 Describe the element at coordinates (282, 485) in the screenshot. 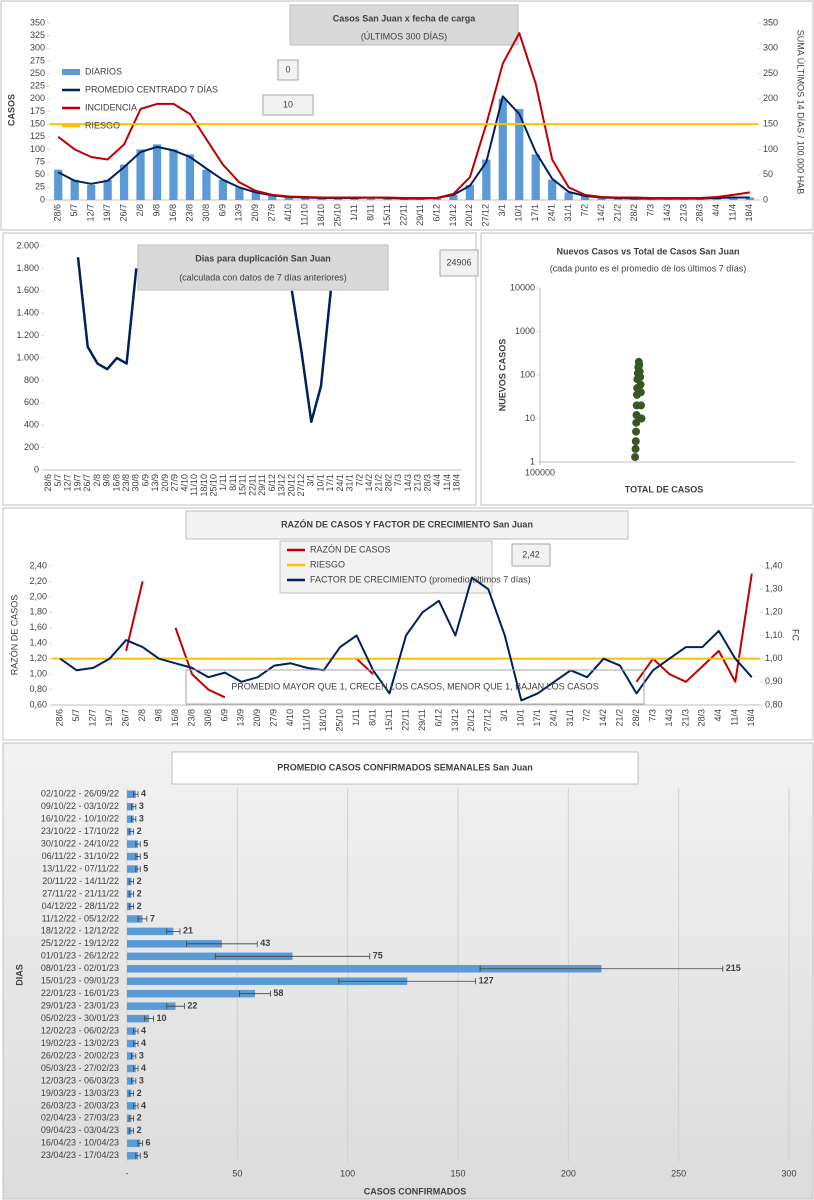

I see `x-tick-label: 13/12` at that location.